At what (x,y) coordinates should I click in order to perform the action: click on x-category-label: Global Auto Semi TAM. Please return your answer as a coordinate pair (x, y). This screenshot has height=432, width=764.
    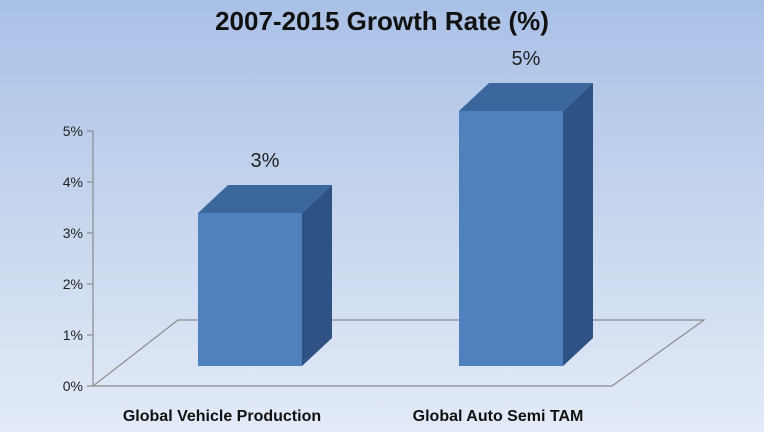
    Looking at the image, I should click on (498, 416).